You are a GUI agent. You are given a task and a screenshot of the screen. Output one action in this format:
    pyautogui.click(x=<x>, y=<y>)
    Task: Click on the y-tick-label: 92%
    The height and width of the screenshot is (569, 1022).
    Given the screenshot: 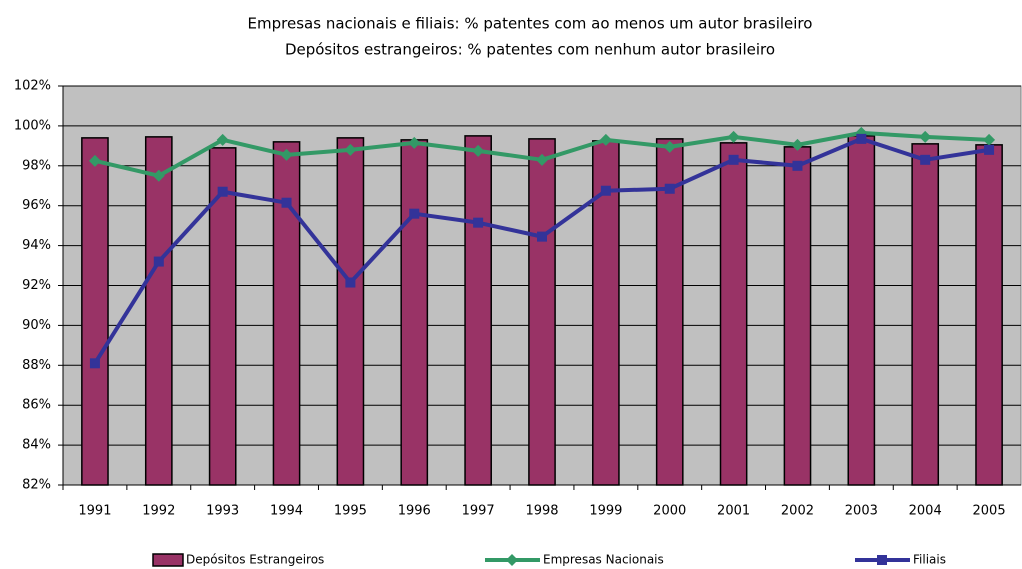 What is the action you would take?
    pyautogui.click(x=36, y=285)
    